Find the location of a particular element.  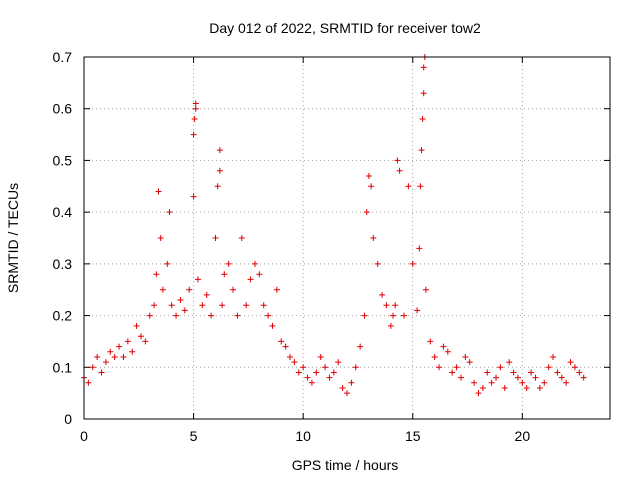

x-tick-label: 0 is located at coordinates (84, 436).